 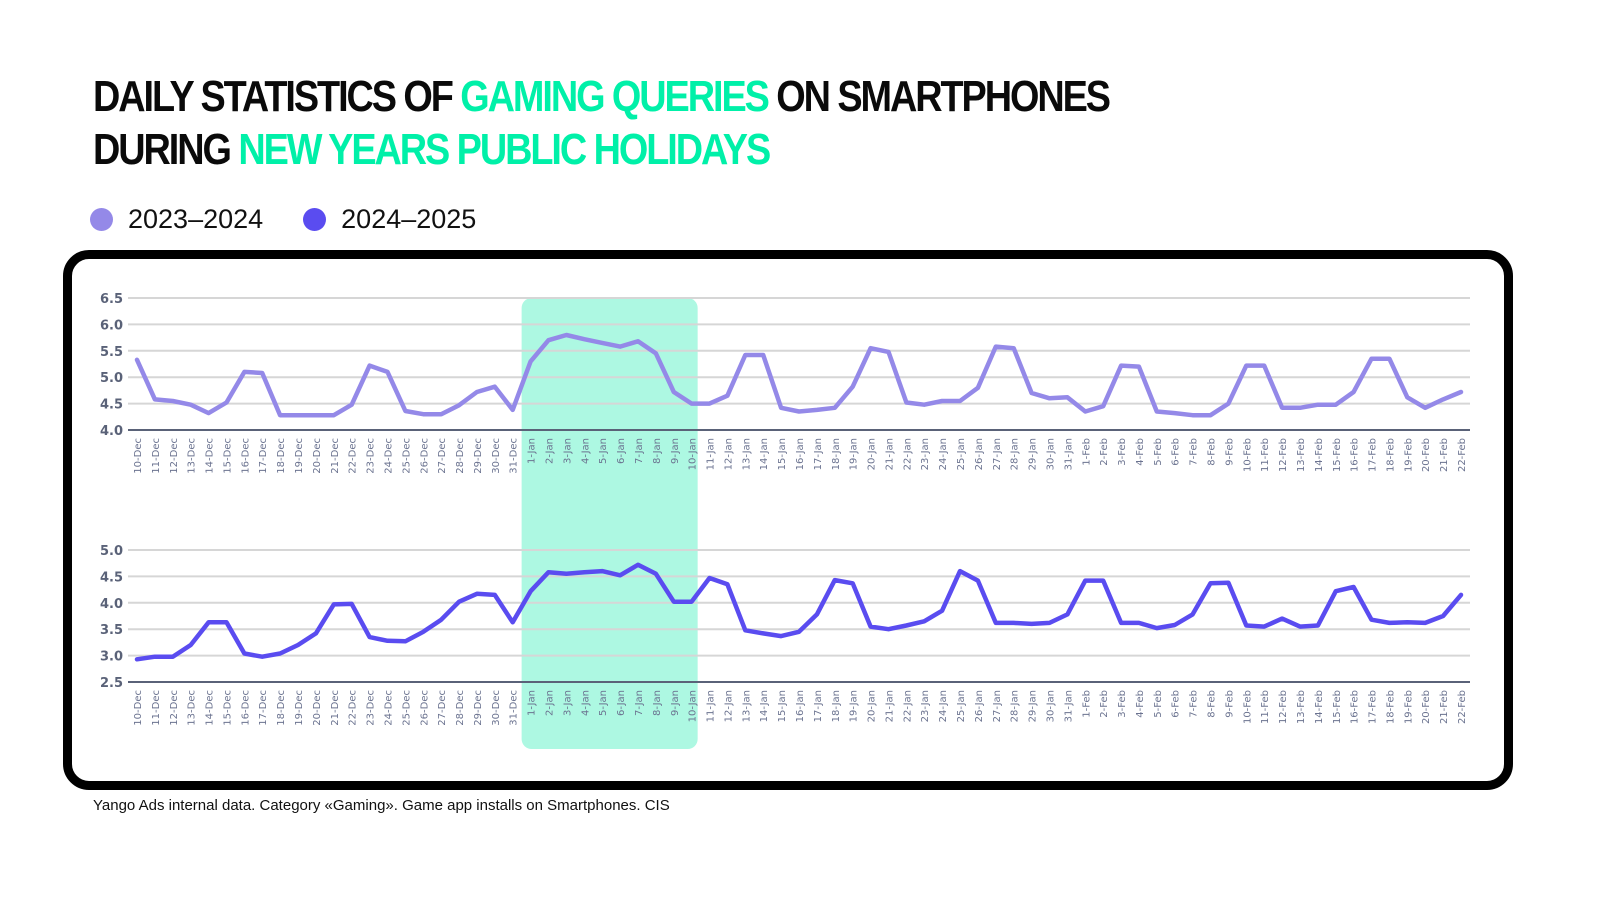 What do you see at coordinates (1373, 707) in the screenshot?
I see `x-tick-label: 17-Feb` at bounding box center [1373, 707].